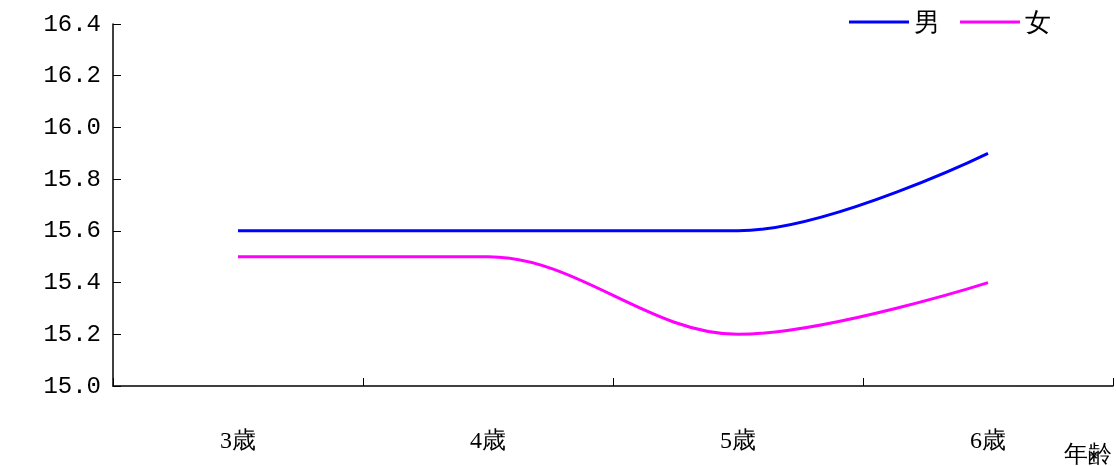 This screenshot has height=466, width=1116. Describe the element at coordinates (72, 24) in the screenshot. I see `y-tick-label: 16.4` at that location.